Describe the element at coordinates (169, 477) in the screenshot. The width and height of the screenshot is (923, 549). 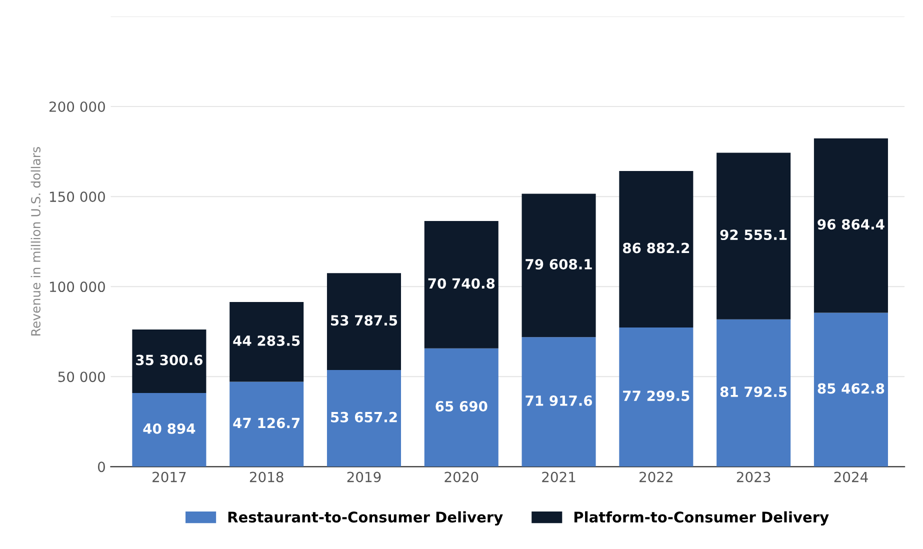
I see `x-tick-label: 2017` at that location.